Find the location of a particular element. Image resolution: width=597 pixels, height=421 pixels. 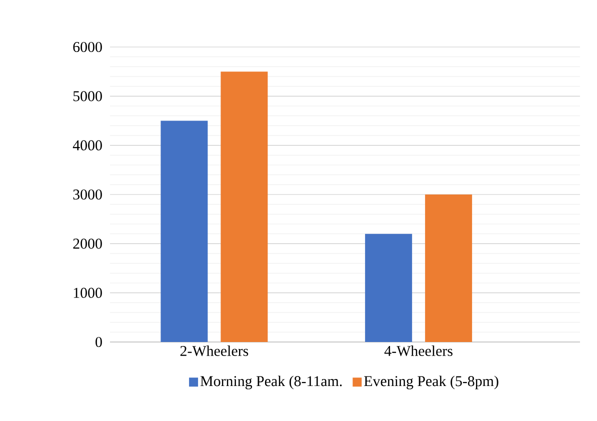

y-tick-label: 0 is located at coordinates (99, 342).